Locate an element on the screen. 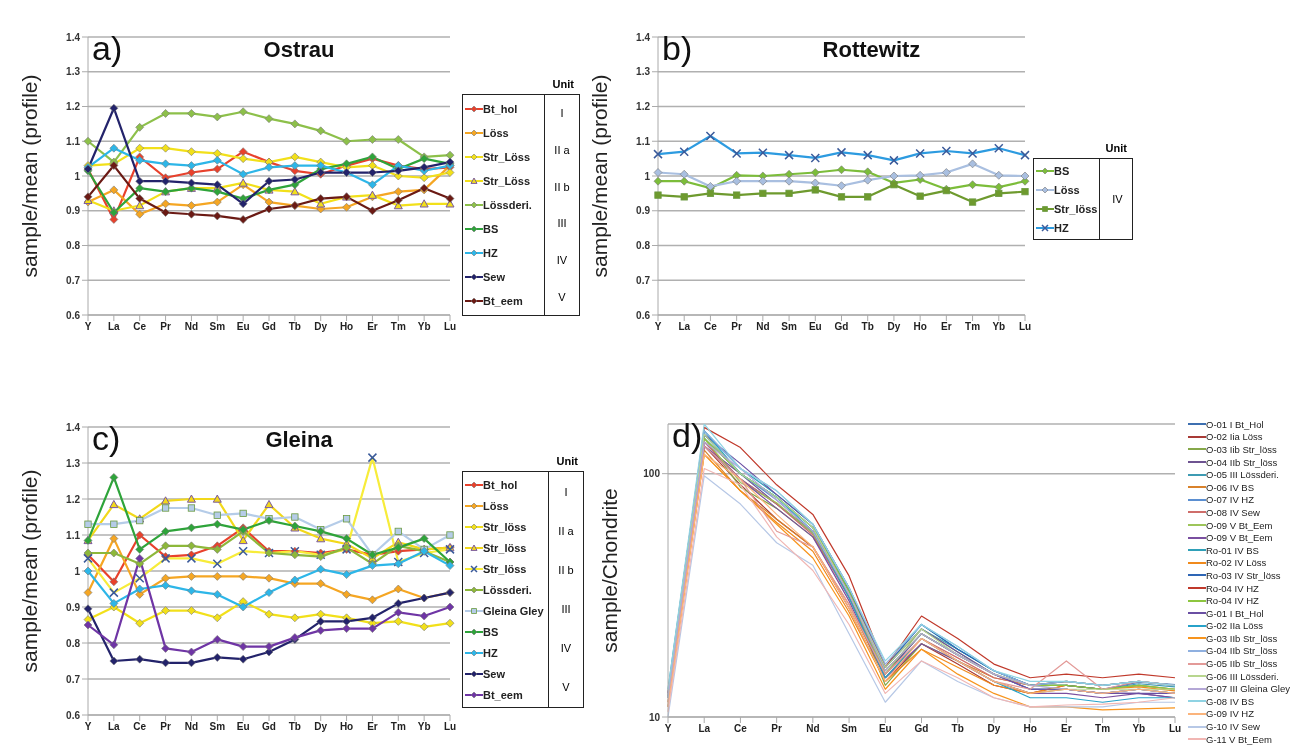 The image size is (1310, 751). text: IV is located at coordinates (1117, 199).